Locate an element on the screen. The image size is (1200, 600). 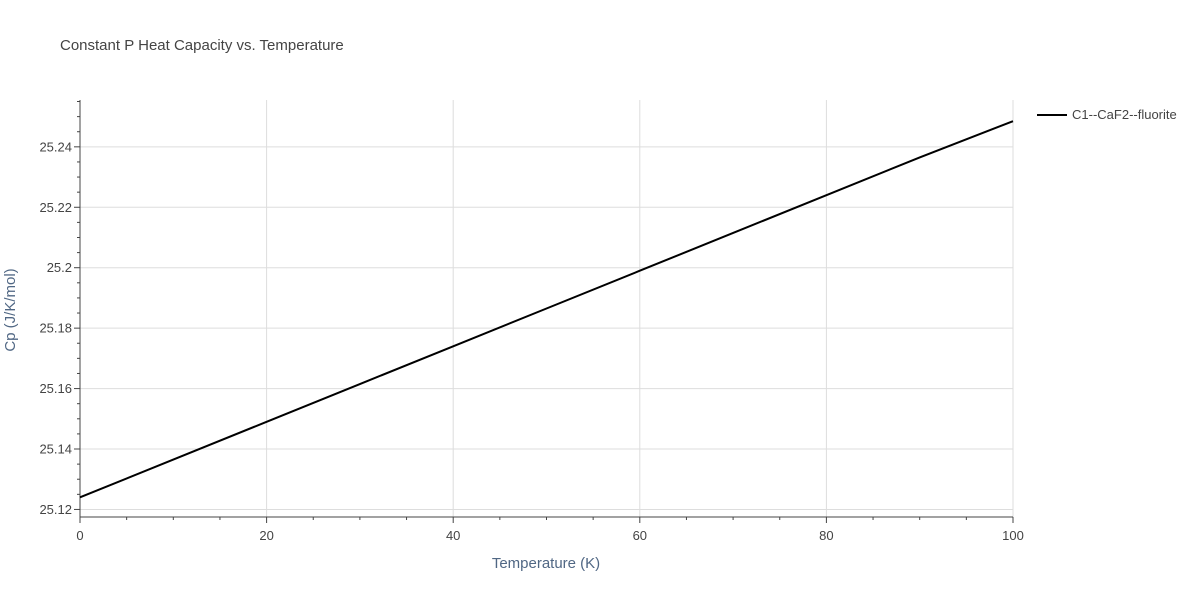
x-tick-label: 80 is located at coordinates (826, 535).